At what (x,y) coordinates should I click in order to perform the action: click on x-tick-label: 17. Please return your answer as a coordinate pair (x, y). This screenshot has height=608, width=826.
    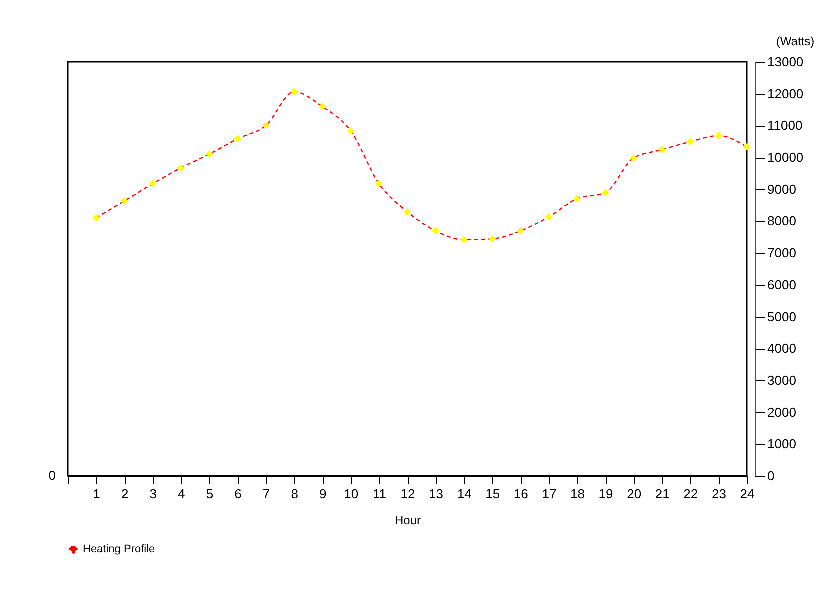
    Looking at the image, I should click on (549, 494).